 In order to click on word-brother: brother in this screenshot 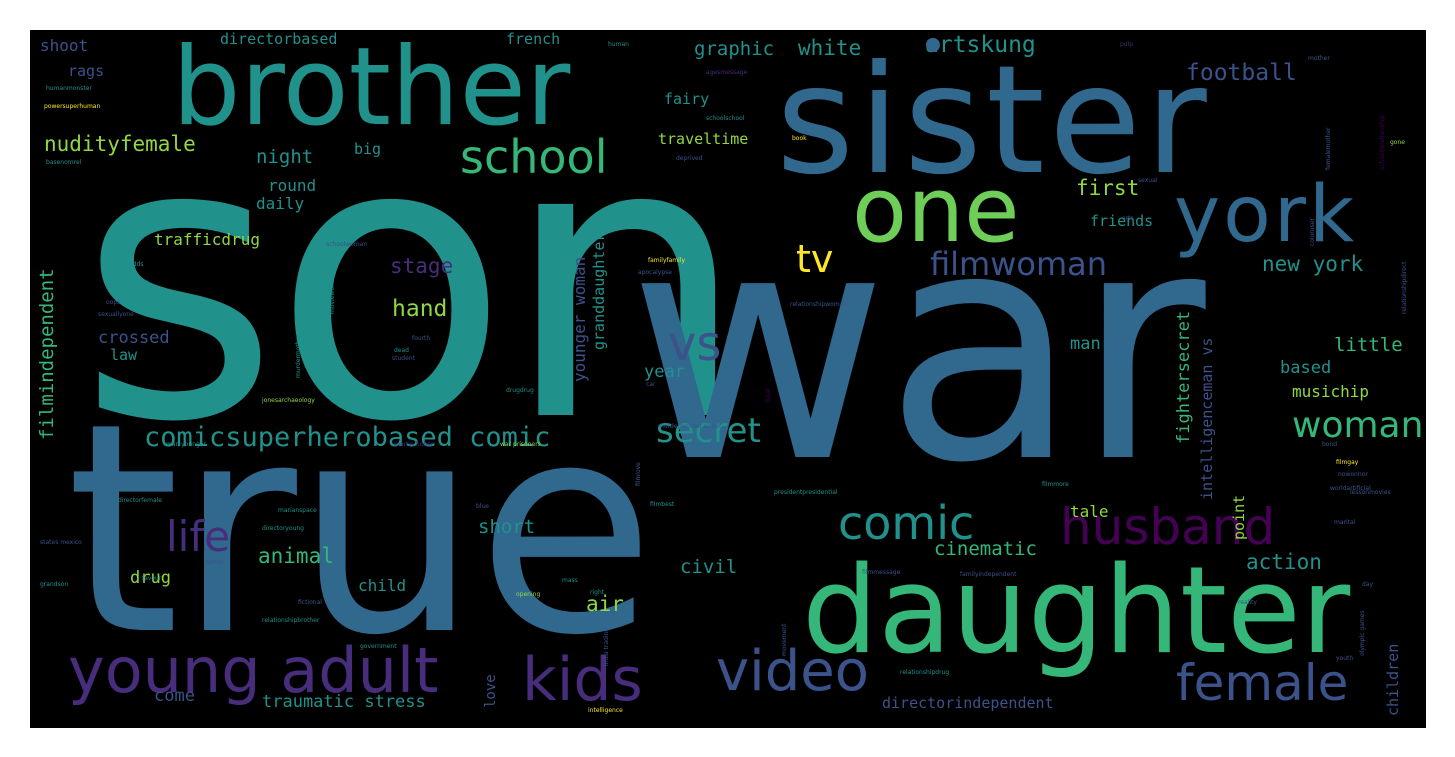, I will do `click(371, 90)`.